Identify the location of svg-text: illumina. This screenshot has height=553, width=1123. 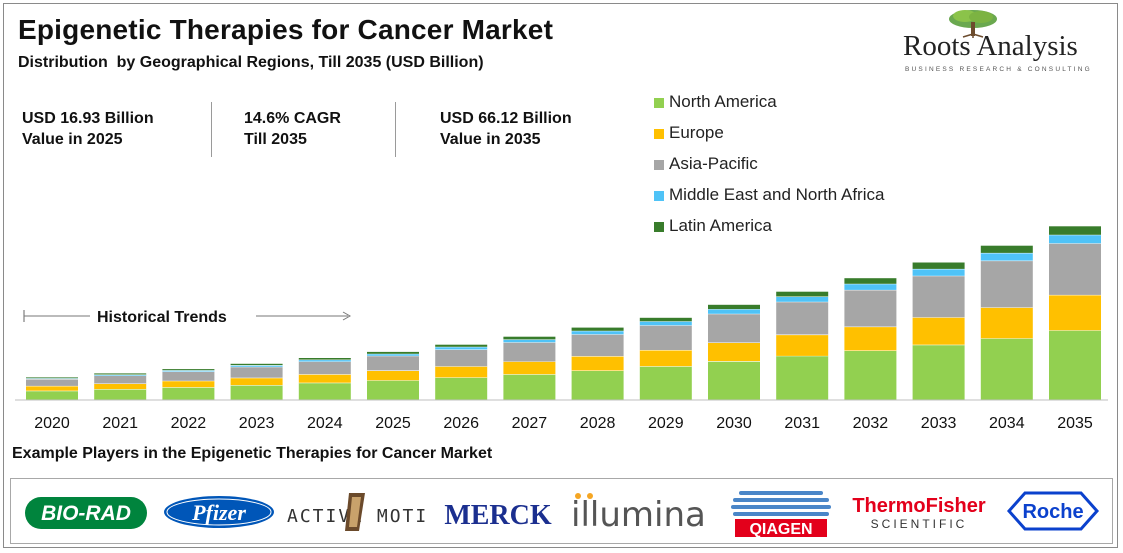
(638, 515).